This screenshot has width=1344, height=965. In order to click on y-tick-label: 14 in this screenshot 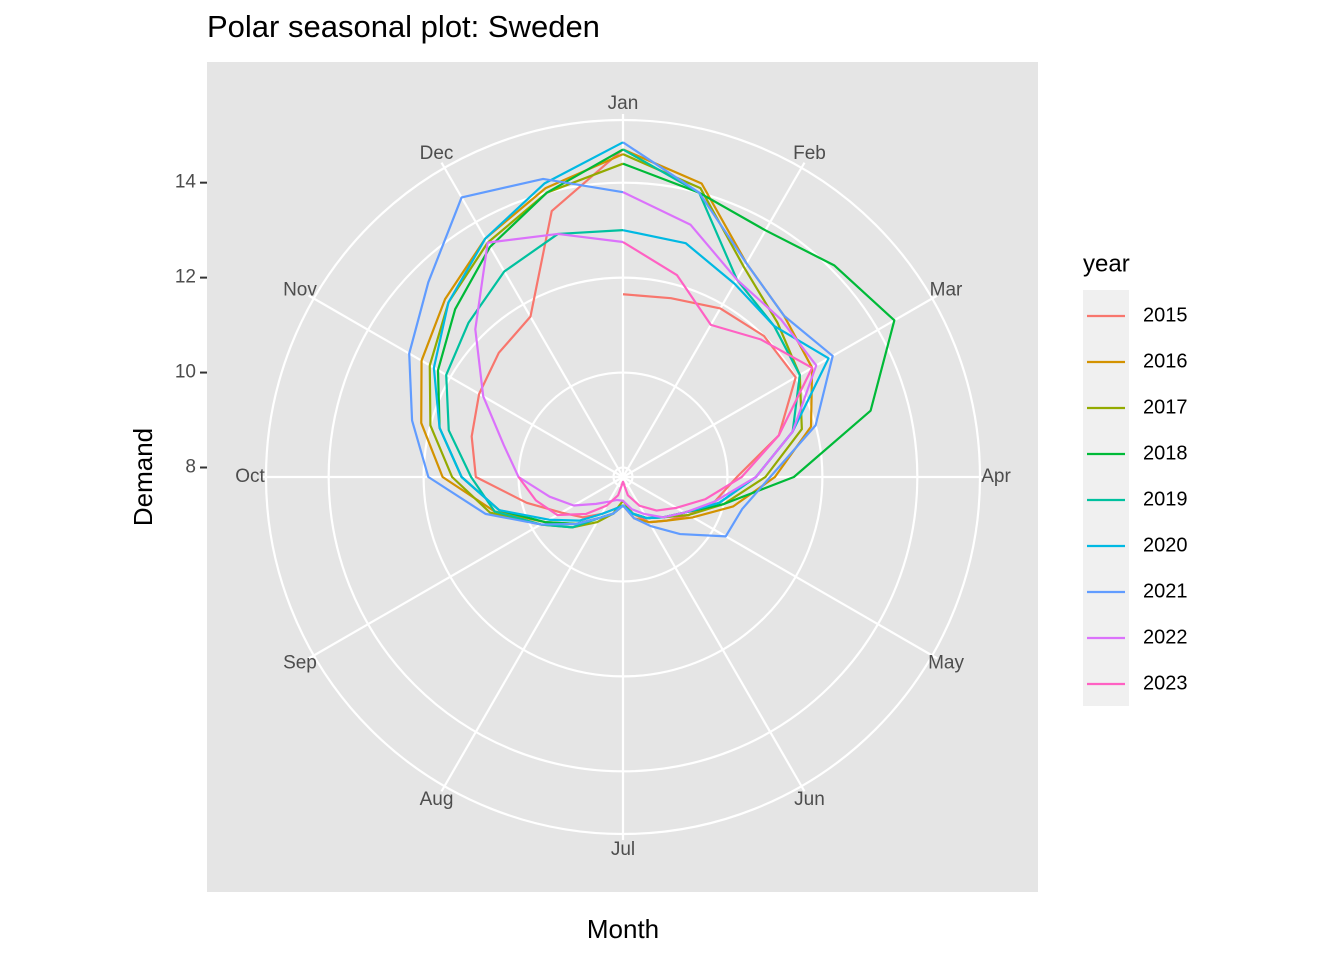, I will do `click(186, 182)`.